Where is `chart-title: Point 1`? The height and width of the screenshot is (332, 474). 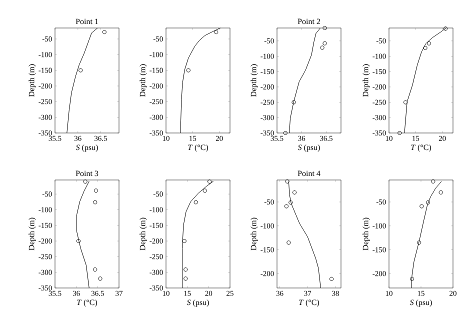 chart-title: Point 1 is located at coordinates (87, 21).